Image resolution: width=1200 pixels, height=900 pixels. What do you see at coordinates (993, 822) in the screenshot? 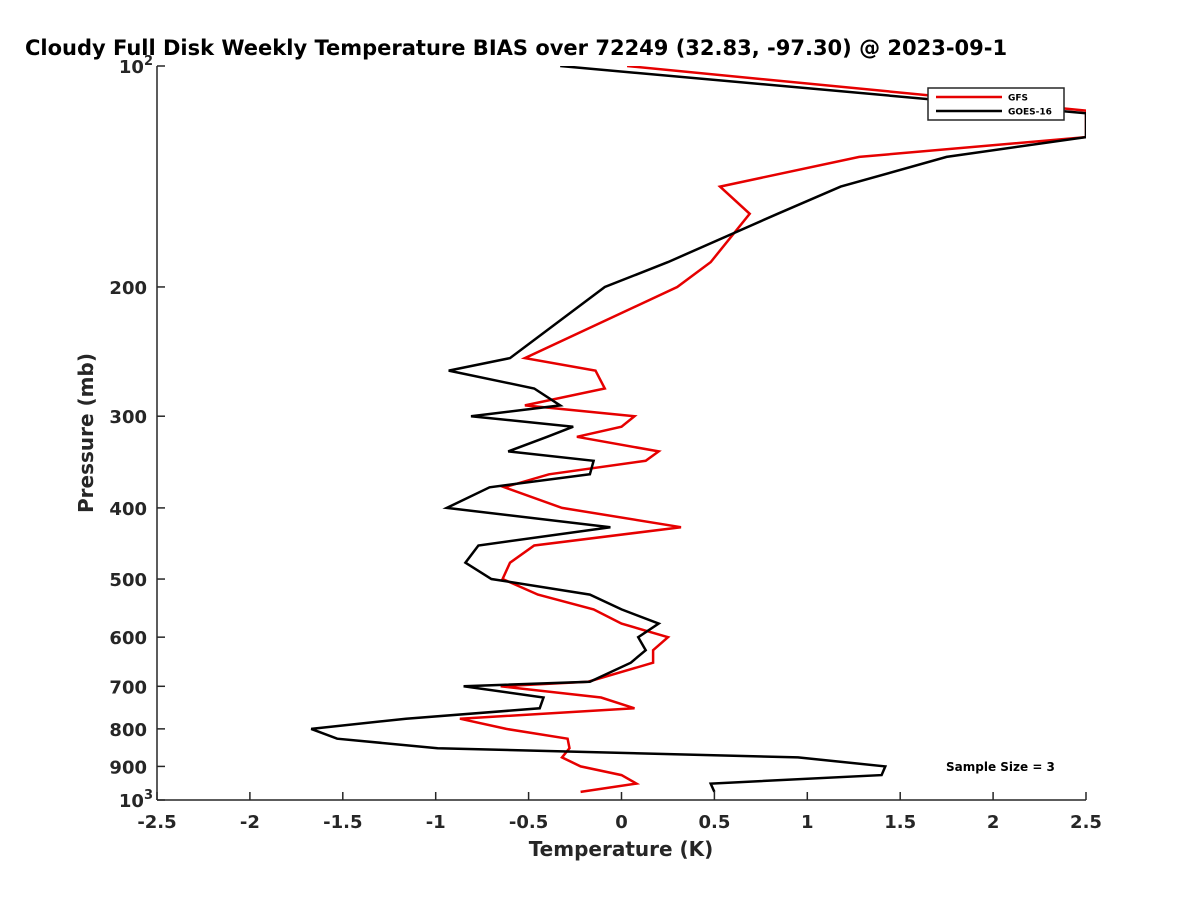
I see `x-tick-label: 2` at bounding box center [993, 822].